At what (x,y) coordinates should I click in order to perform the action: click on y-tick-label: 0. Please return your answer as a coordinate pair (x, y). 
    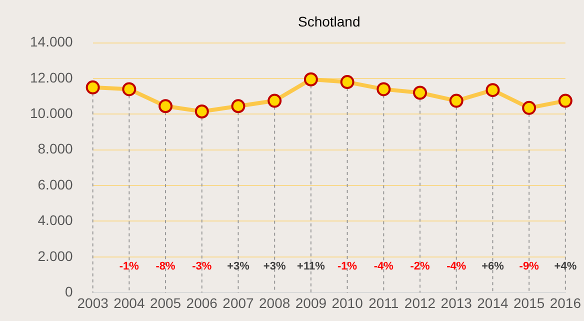
    Looking at the image, I should click on (69, 291).